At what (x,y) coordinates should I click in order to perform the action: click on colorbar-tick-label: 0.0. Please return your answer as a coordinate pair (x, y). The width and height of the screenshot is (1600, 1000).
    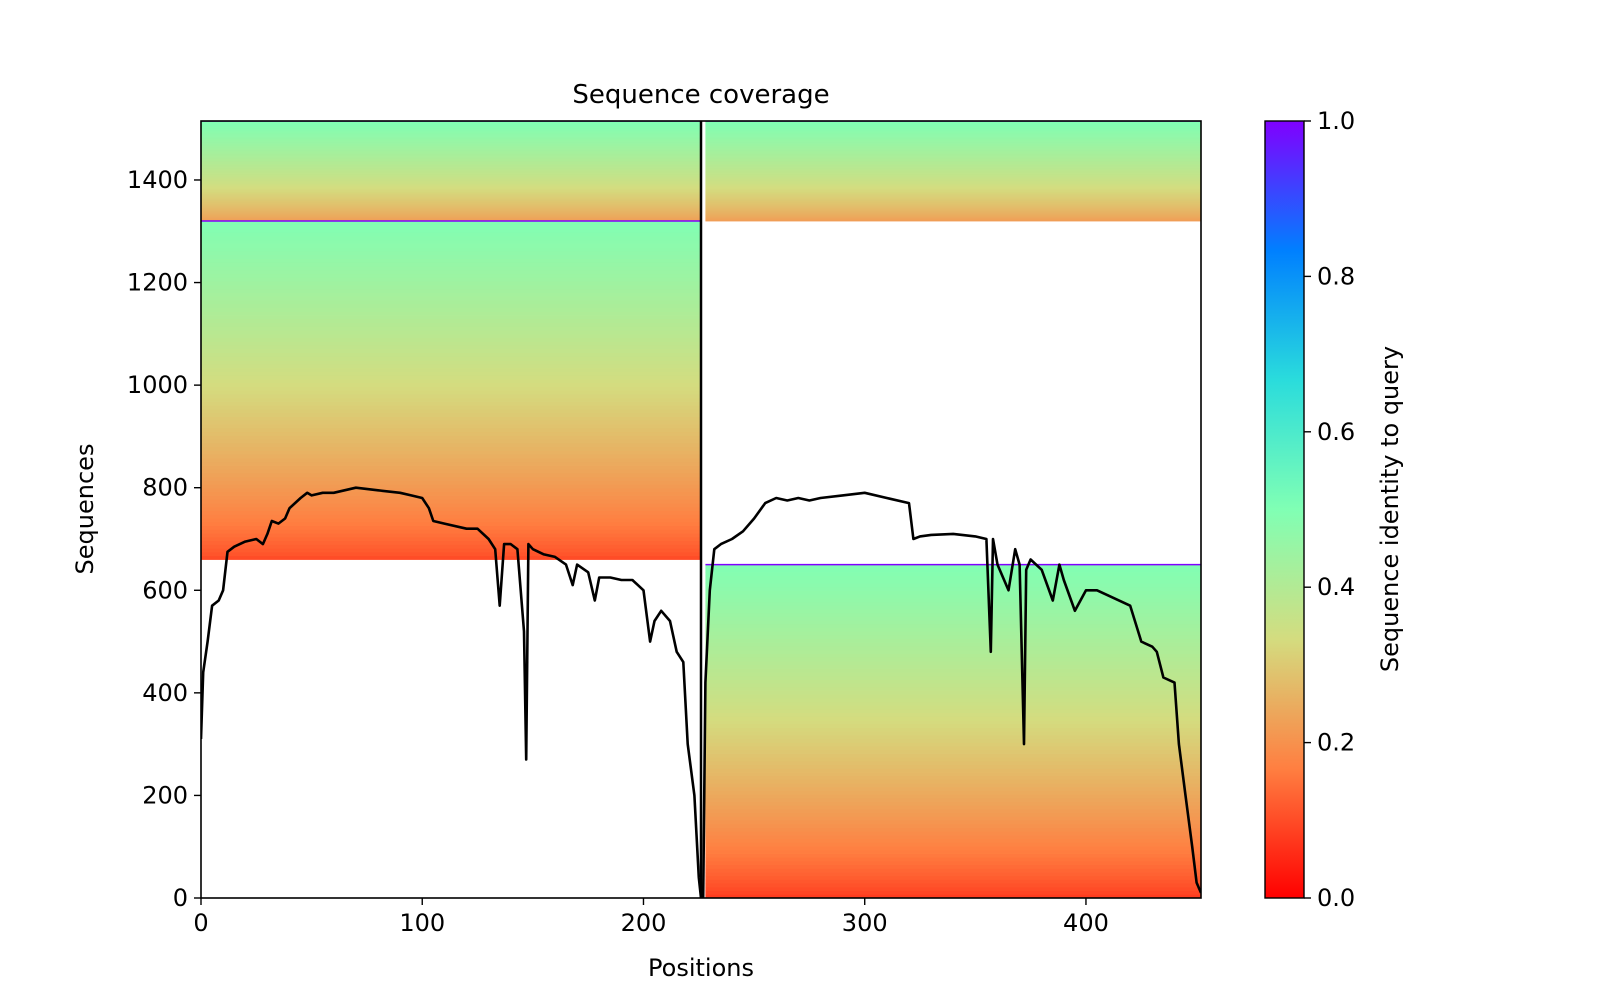
    Looking at the image, I should click on (1336, 898).